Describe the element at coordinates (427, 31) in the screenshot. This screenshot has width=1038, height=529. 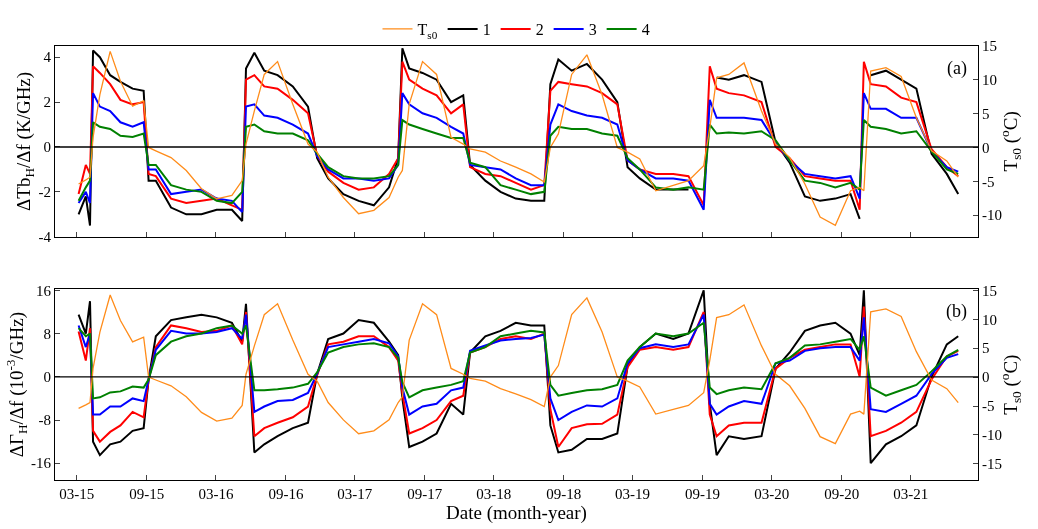
I see `legend-label: T$_{s0}$` at that location.